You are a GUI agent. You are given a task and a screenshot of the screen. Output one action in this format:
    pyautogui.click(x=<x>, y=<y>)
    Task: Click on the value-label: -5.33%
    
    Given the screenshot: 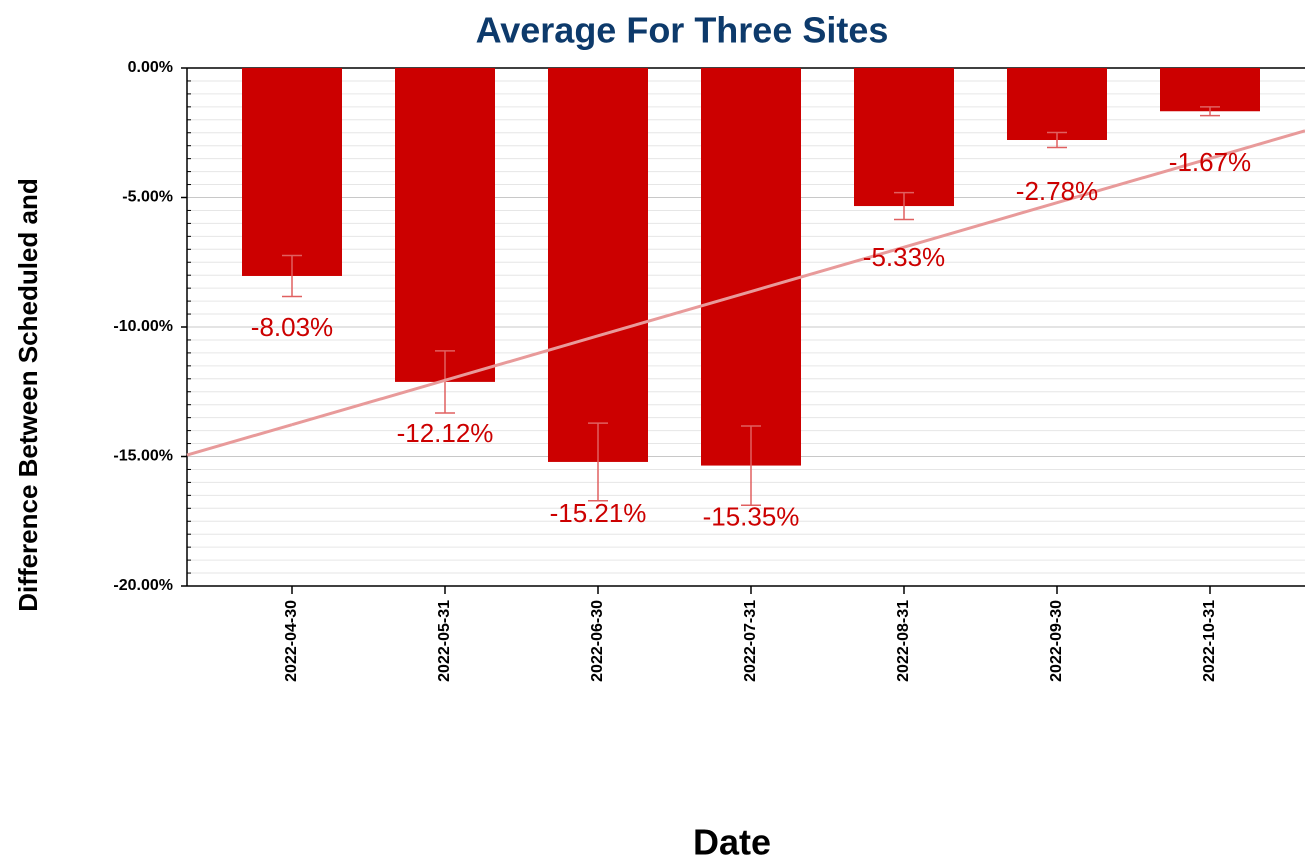 What is the action you would take?
    pyautogui.click(x=904, y=257)
    